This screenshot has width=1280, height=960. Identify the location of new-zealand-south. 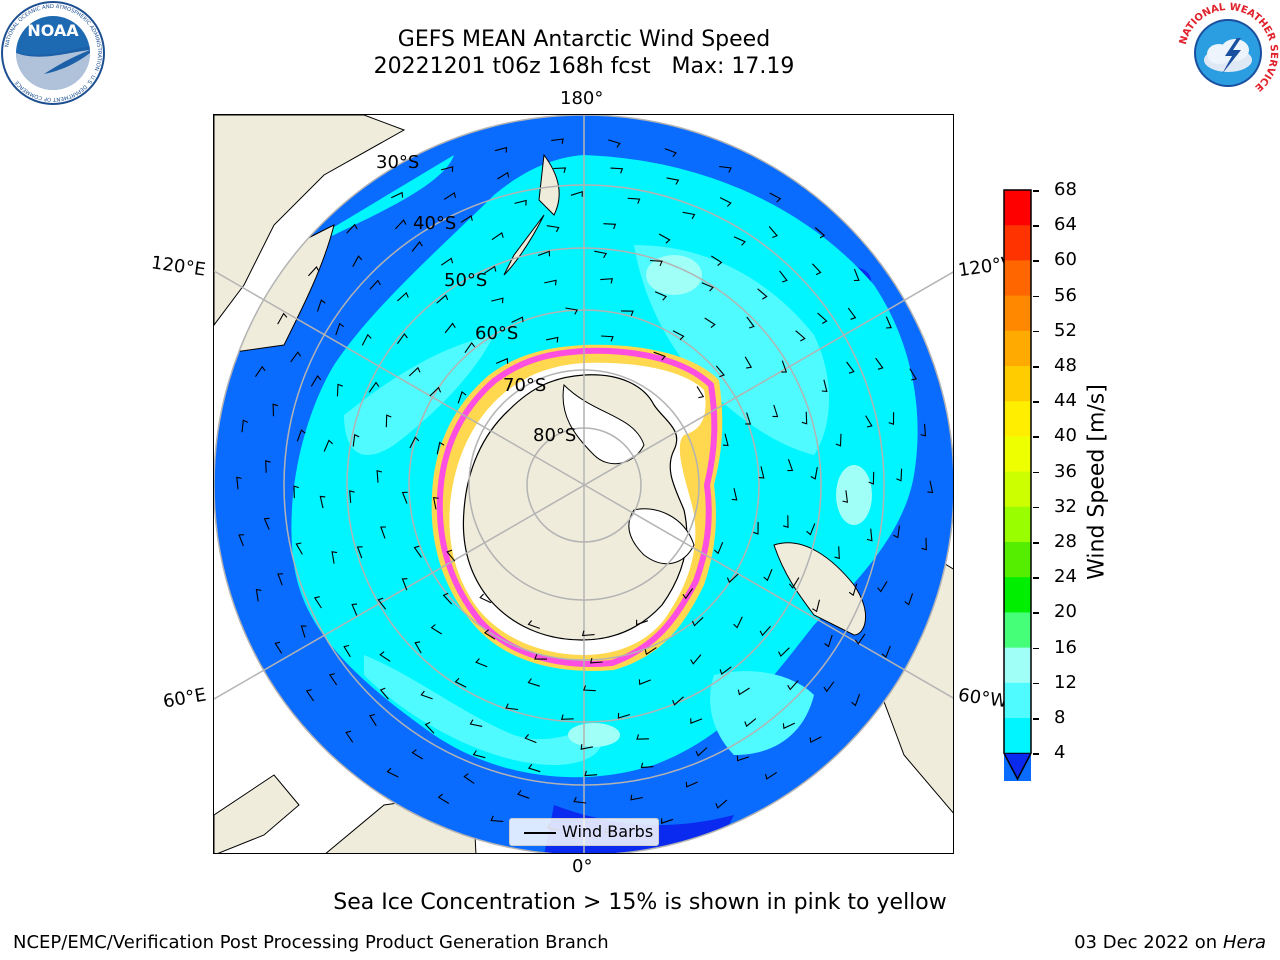
(524, 245).